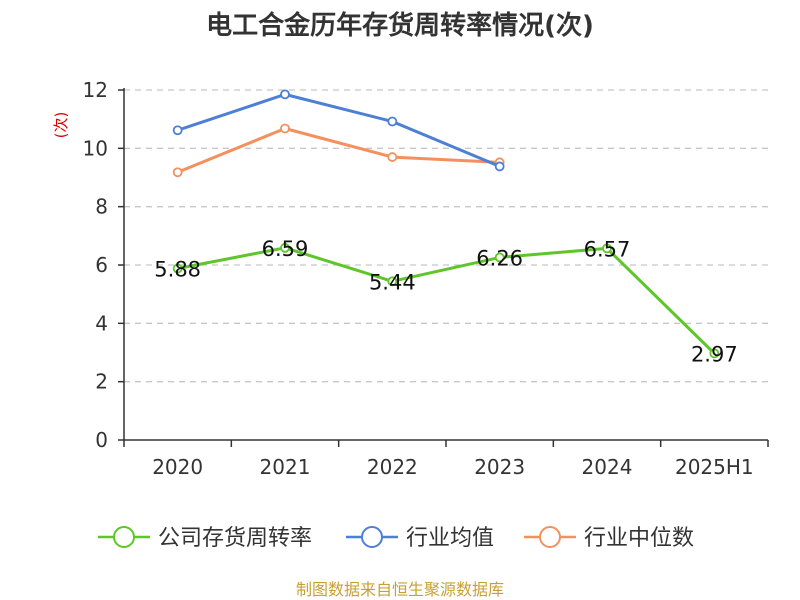  Describe the element at coordinates (101, 265) in the screenshot. I see `y-tick-label: 6` at that location.